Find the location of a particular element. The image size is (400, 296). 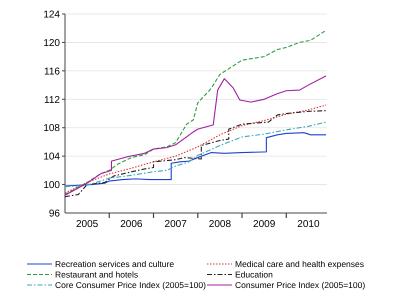

x-tick-label: 2007 is located at coordinates (176, 224).